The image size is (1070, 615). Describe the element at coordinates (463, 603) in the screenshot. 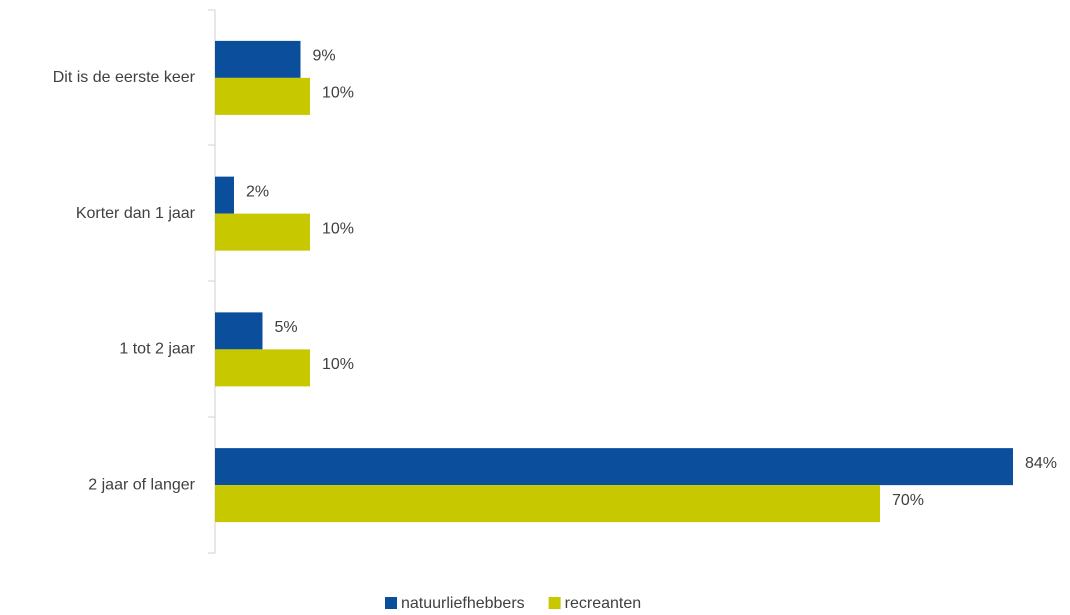

I see `legend-label: natuurliefhebbers` at that location.